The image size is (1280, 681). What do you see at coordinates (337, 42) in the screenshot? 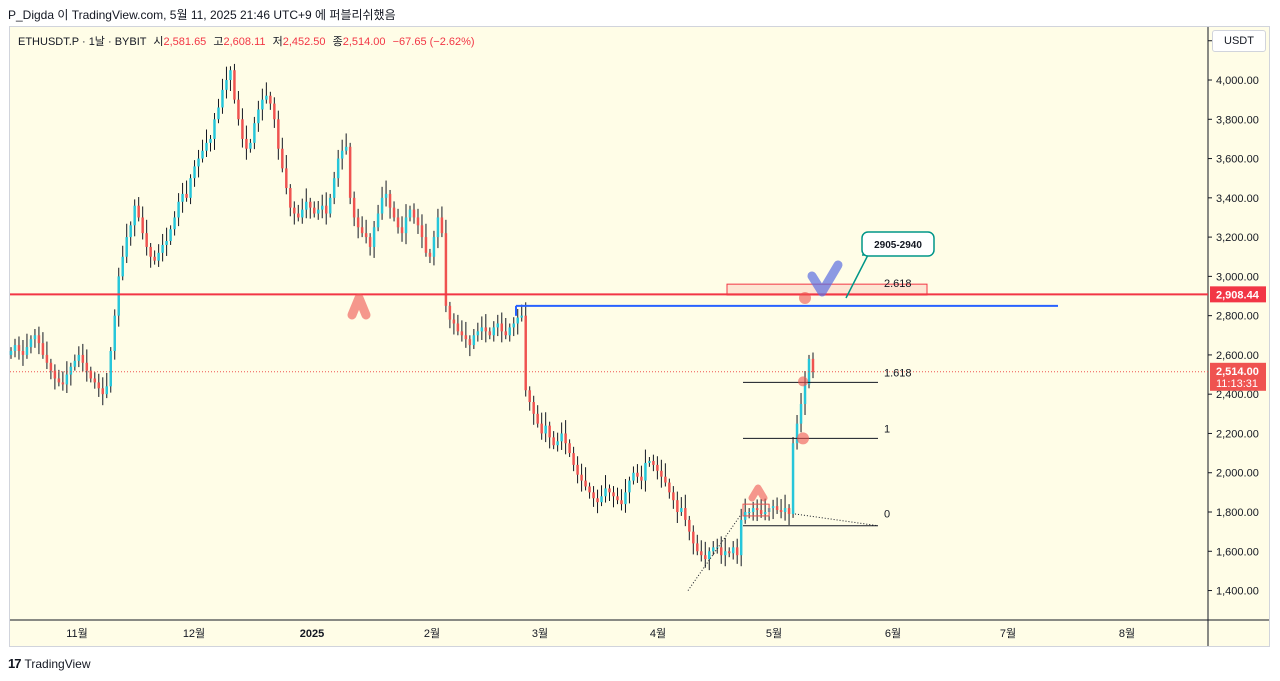
I see `close-label: 종` at bounding box center [337, 42].